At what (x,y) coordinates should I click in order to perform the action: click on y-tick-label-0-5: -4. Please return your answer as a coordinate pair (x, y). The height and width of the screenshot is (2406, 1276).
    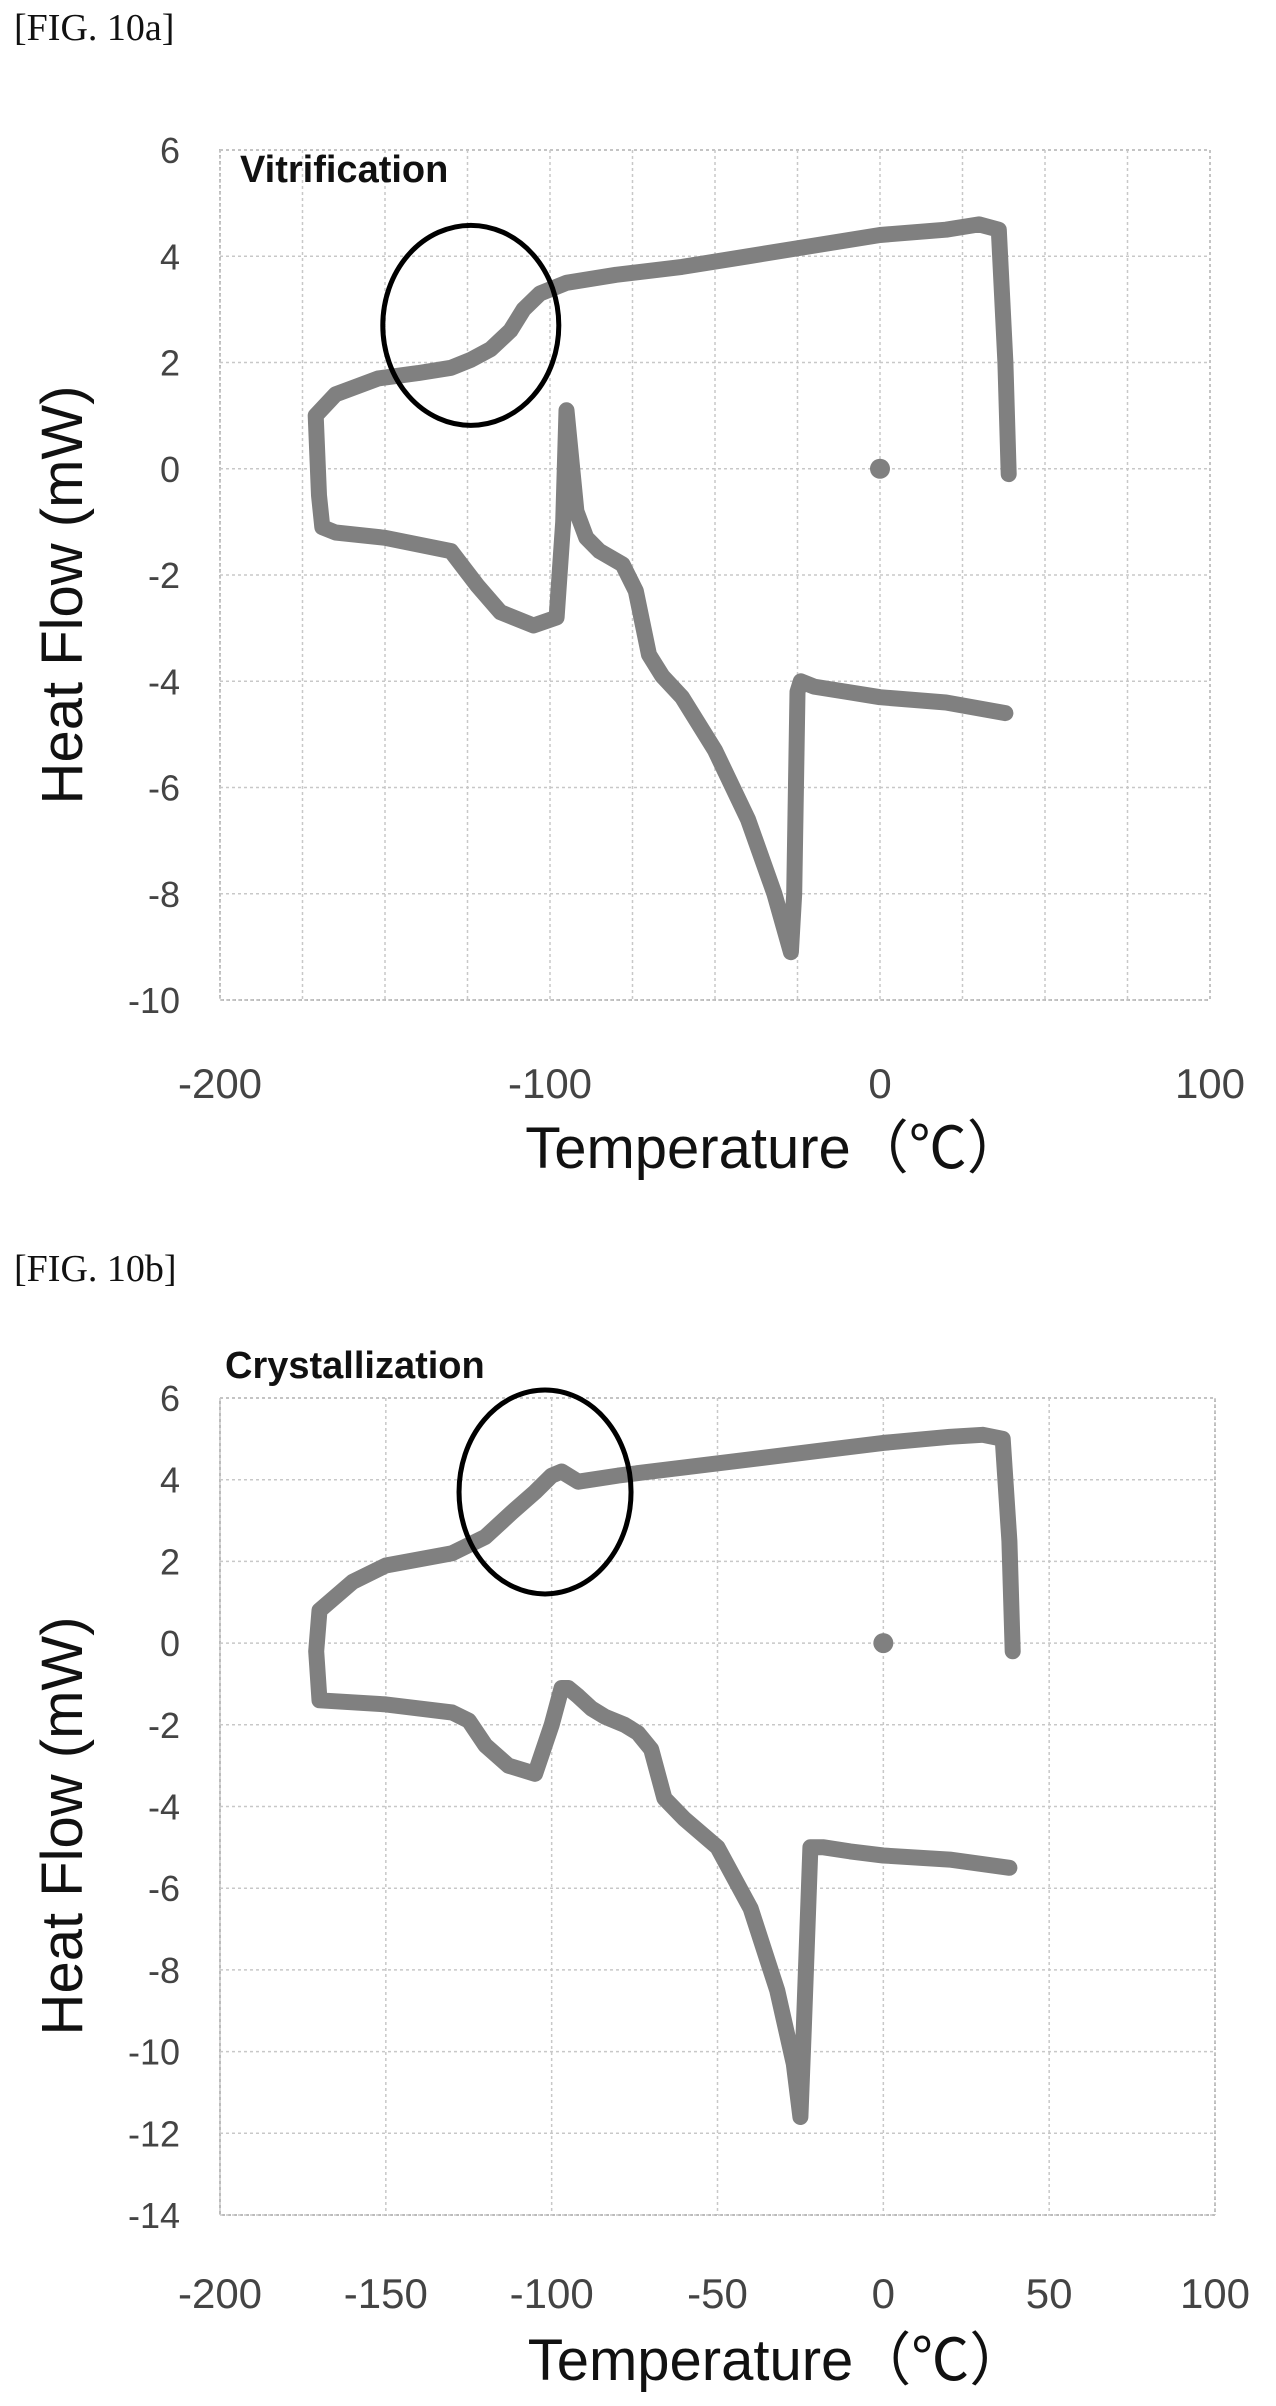
    Looking at the image, I should click on (164, 681).